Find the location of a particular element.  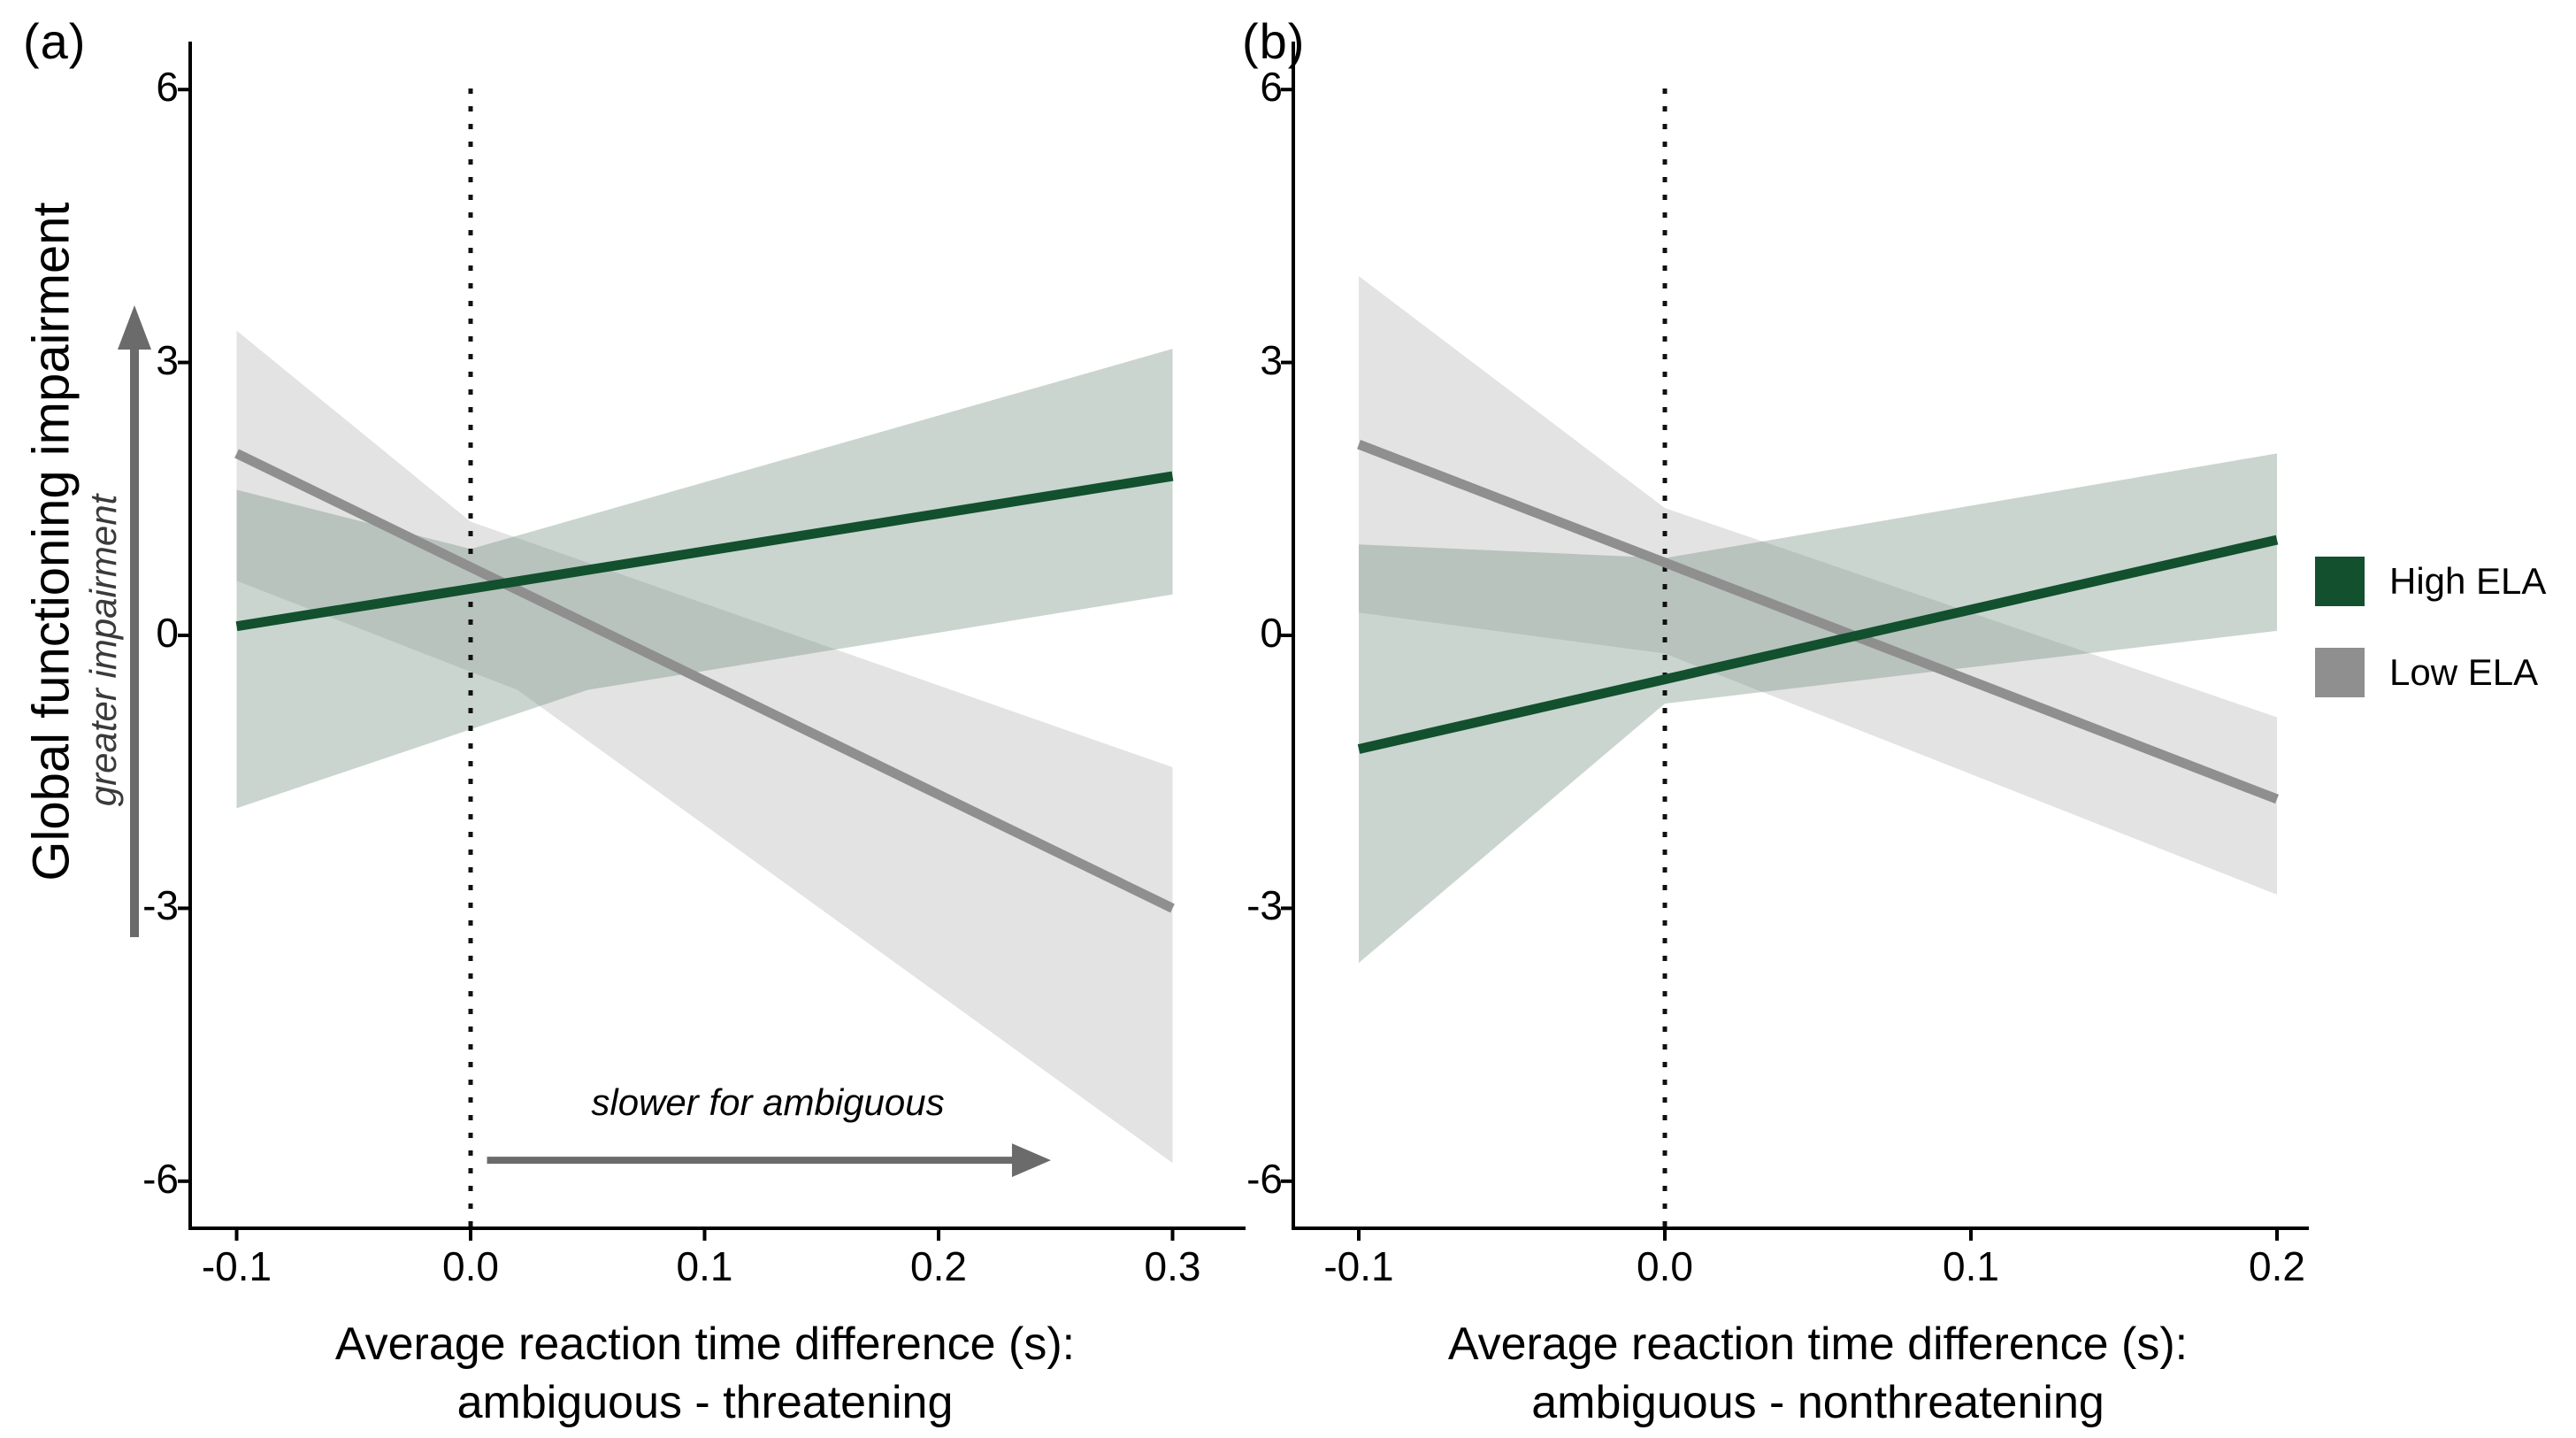

legend-swatch-high-ela is located at coordinates (2340, 581).